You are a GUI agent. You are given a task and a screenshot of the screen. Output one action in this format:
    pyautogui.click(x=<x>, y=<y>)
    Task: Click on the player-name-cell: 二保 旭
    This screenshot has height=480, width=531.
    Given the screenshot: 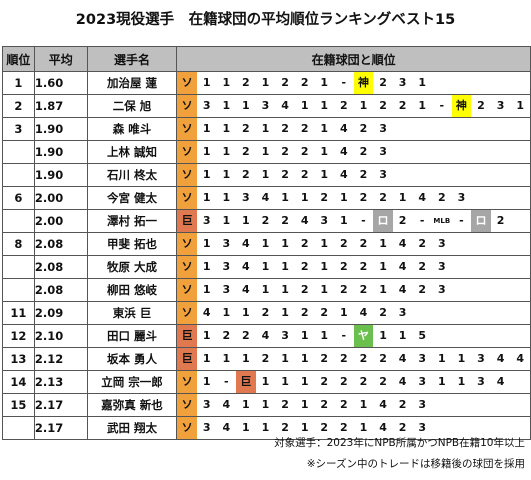 What is the action you would take?
    pyautogui.click(x=132, y=106)
    